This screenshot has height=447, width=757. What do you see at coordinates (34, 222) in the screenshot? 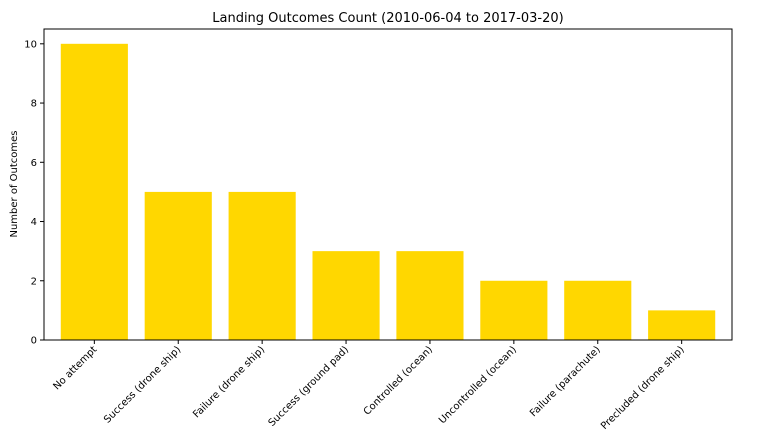
I see `y-tick-label: 4` at bounding box center [34, 222].